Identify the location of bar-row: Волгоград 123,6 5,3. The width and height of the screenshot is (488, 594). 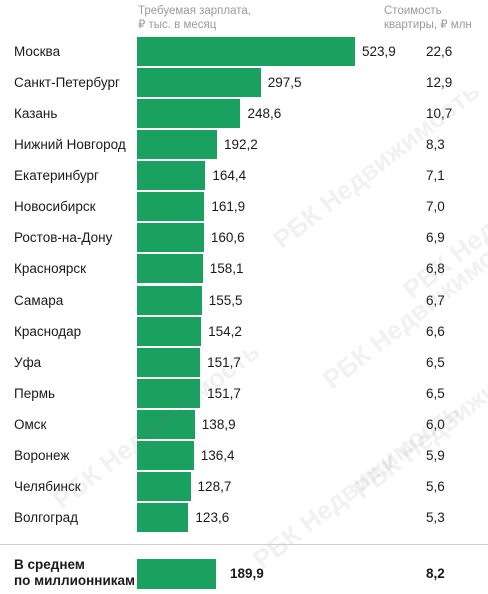
(244, 517).